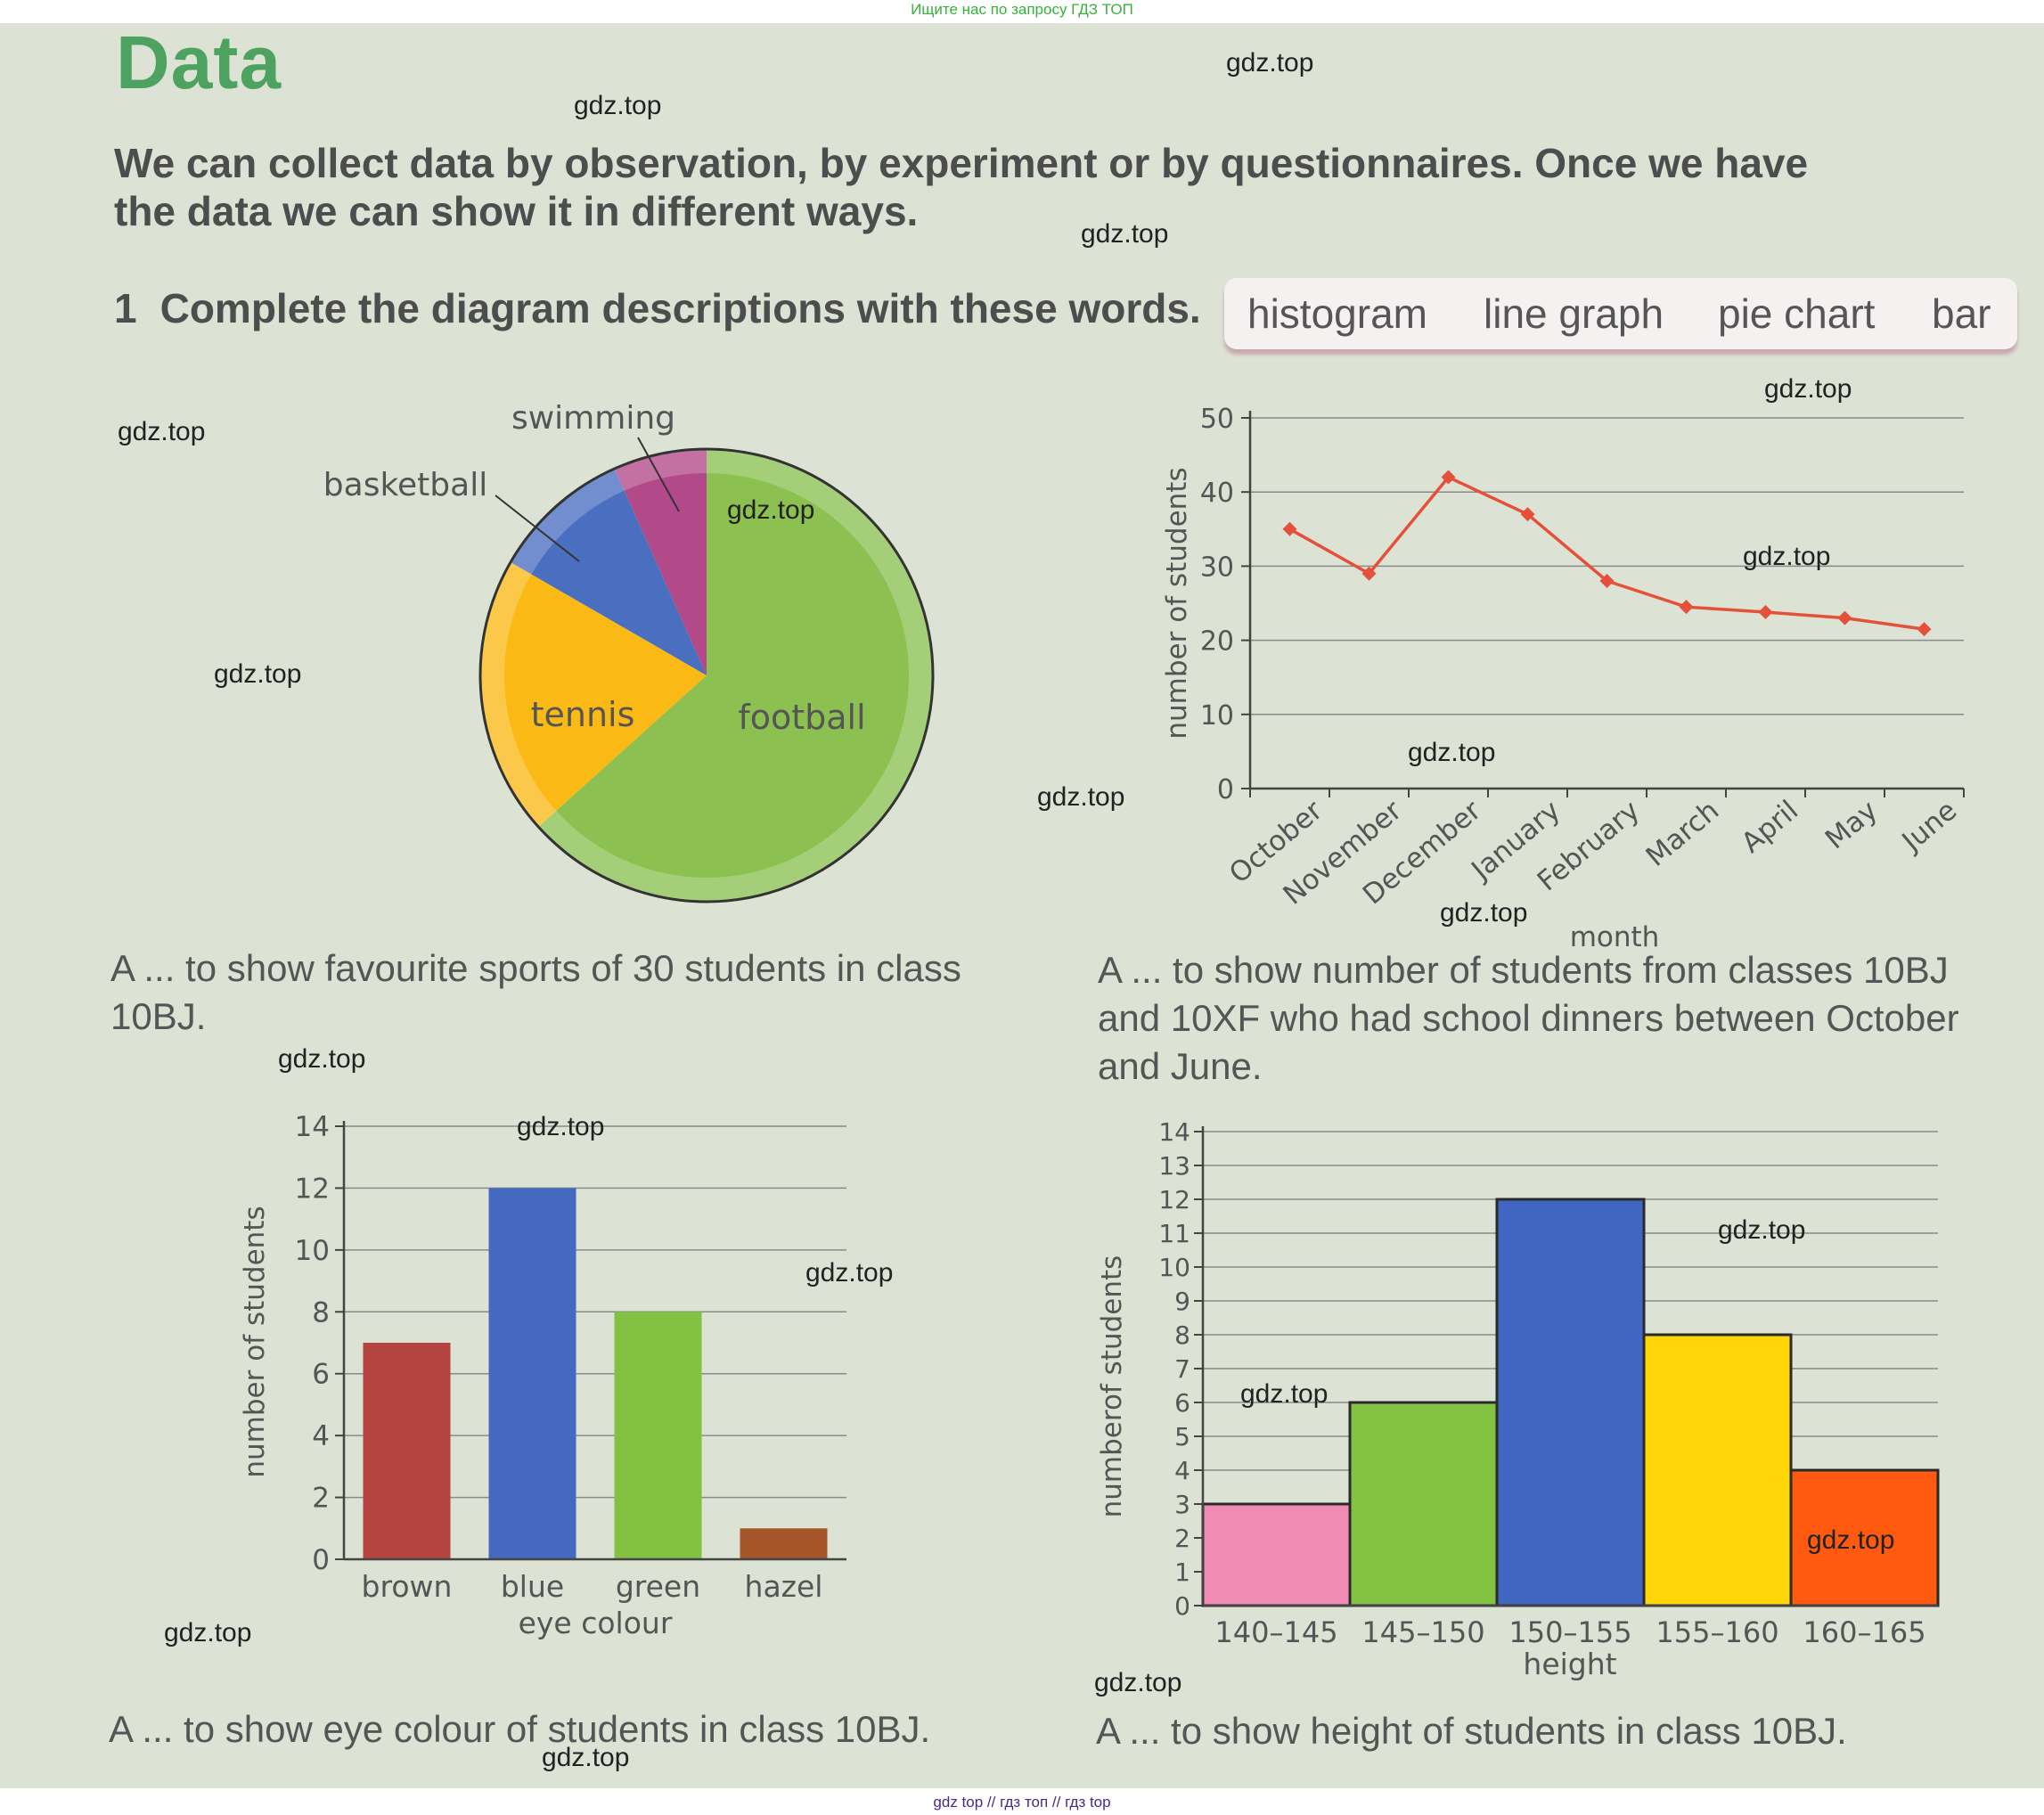  I want to click on word-bar: bar, so click(1961, 314).